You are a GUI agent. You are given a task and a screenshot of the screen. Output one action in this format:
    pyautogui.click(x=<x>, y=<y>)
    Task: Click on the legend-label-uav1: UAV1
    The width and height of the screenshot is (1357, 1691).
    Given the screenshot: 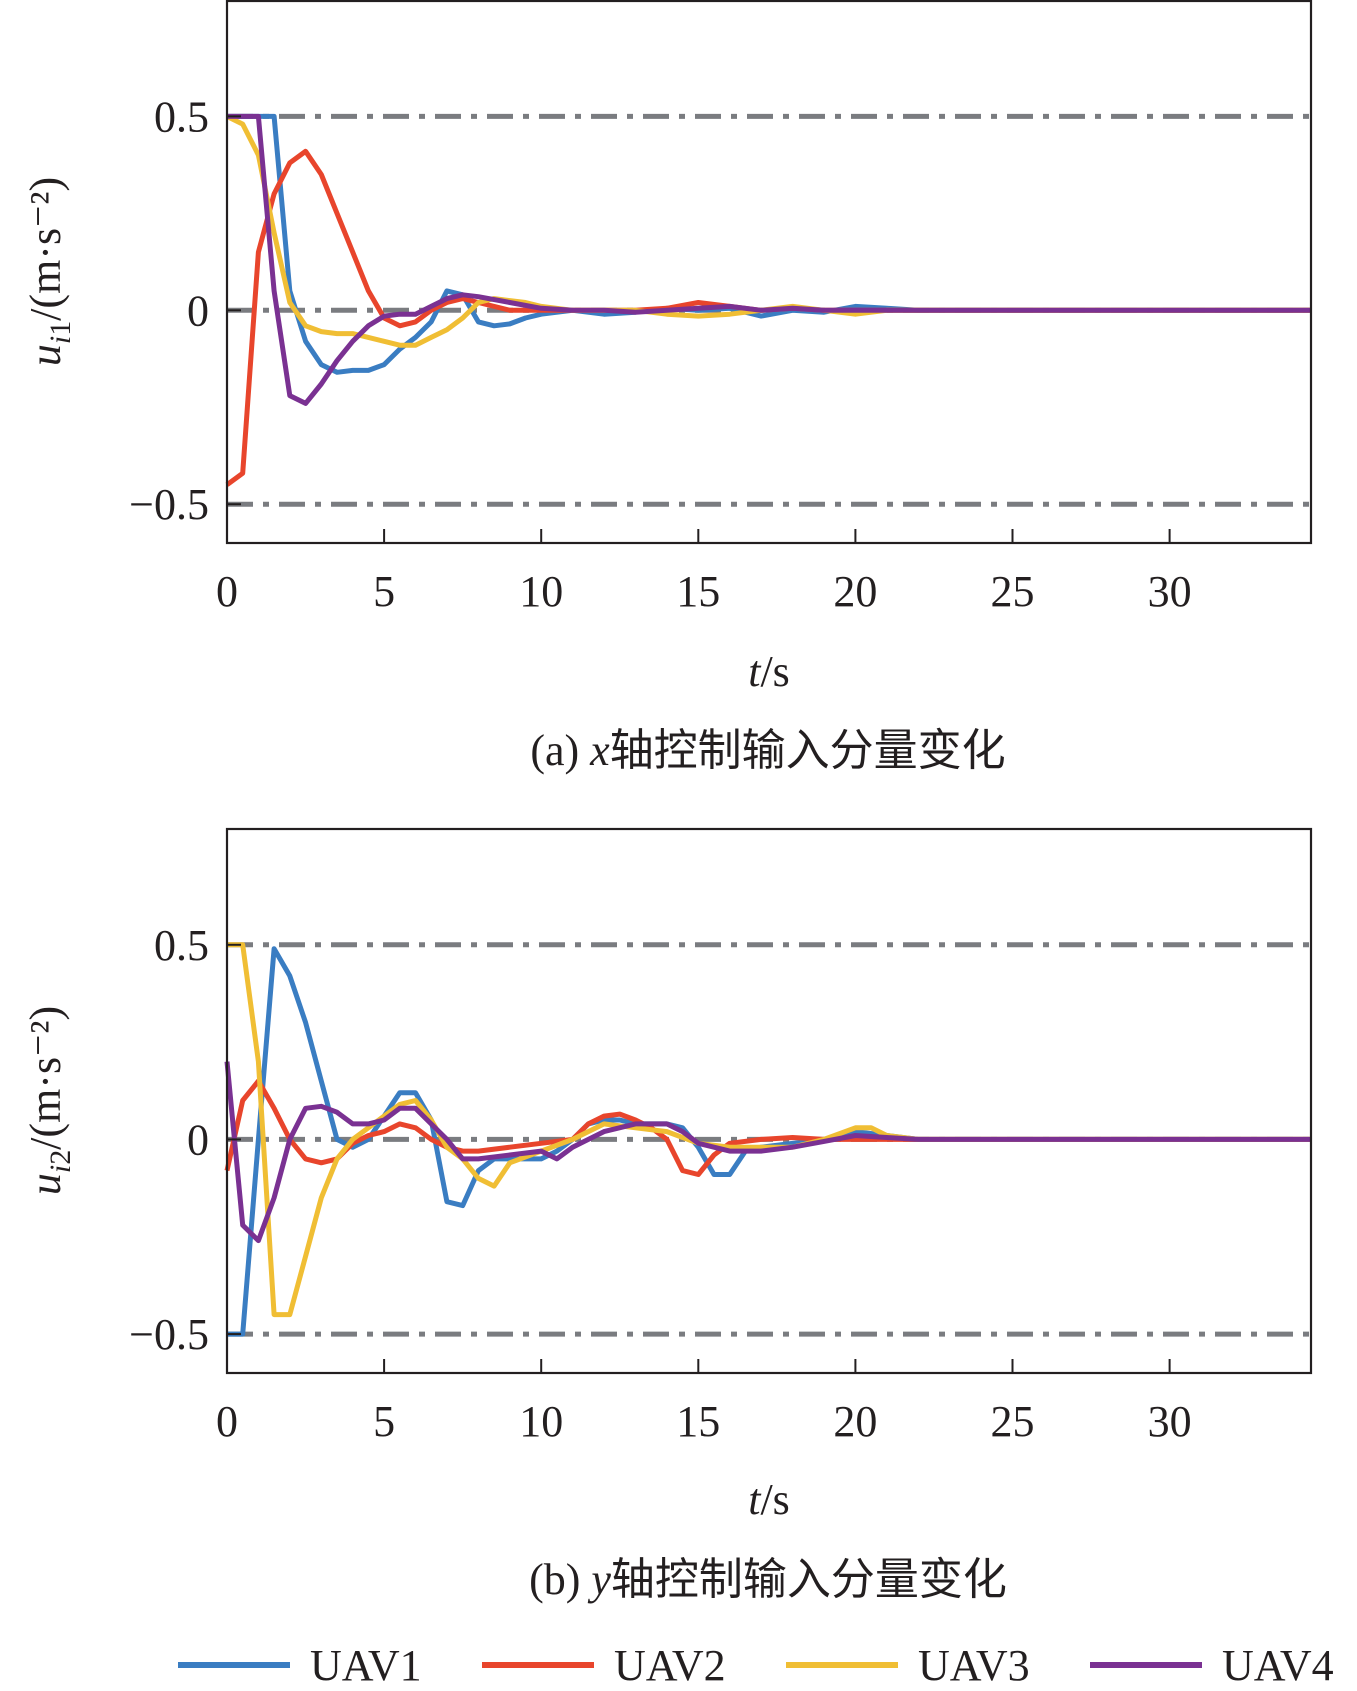 What is the action you would take?
    pyautogui.click(x=366, y=1665)
    